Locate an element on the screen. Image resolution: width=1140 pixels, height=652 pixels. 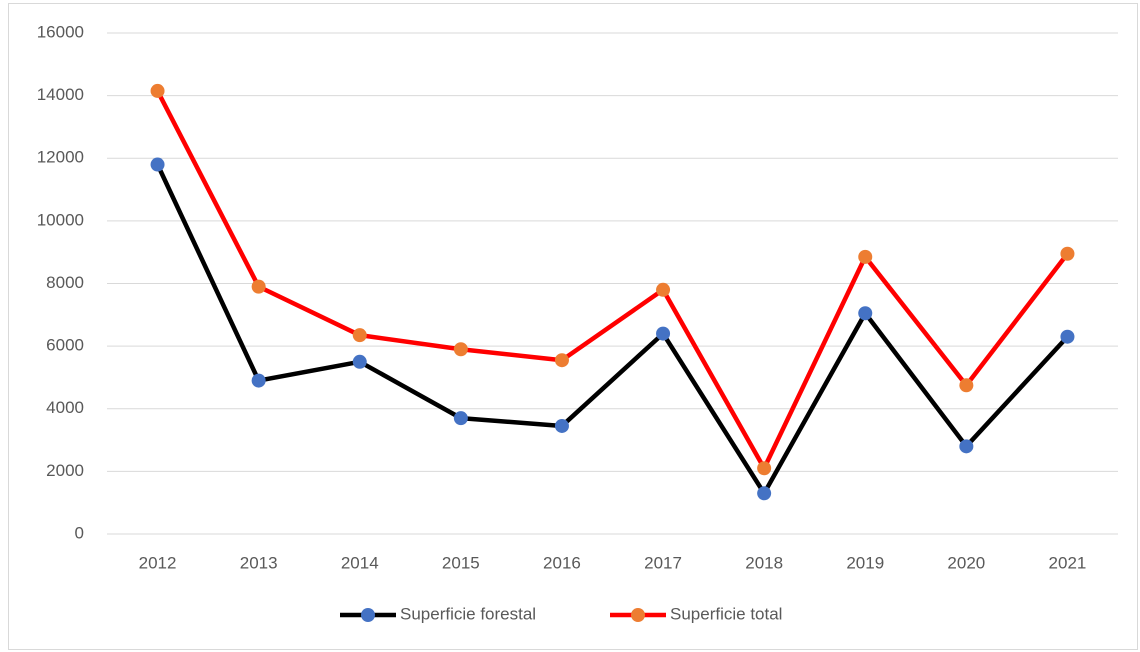
legend-label: Superficie total is located at coordinates (726, 613).